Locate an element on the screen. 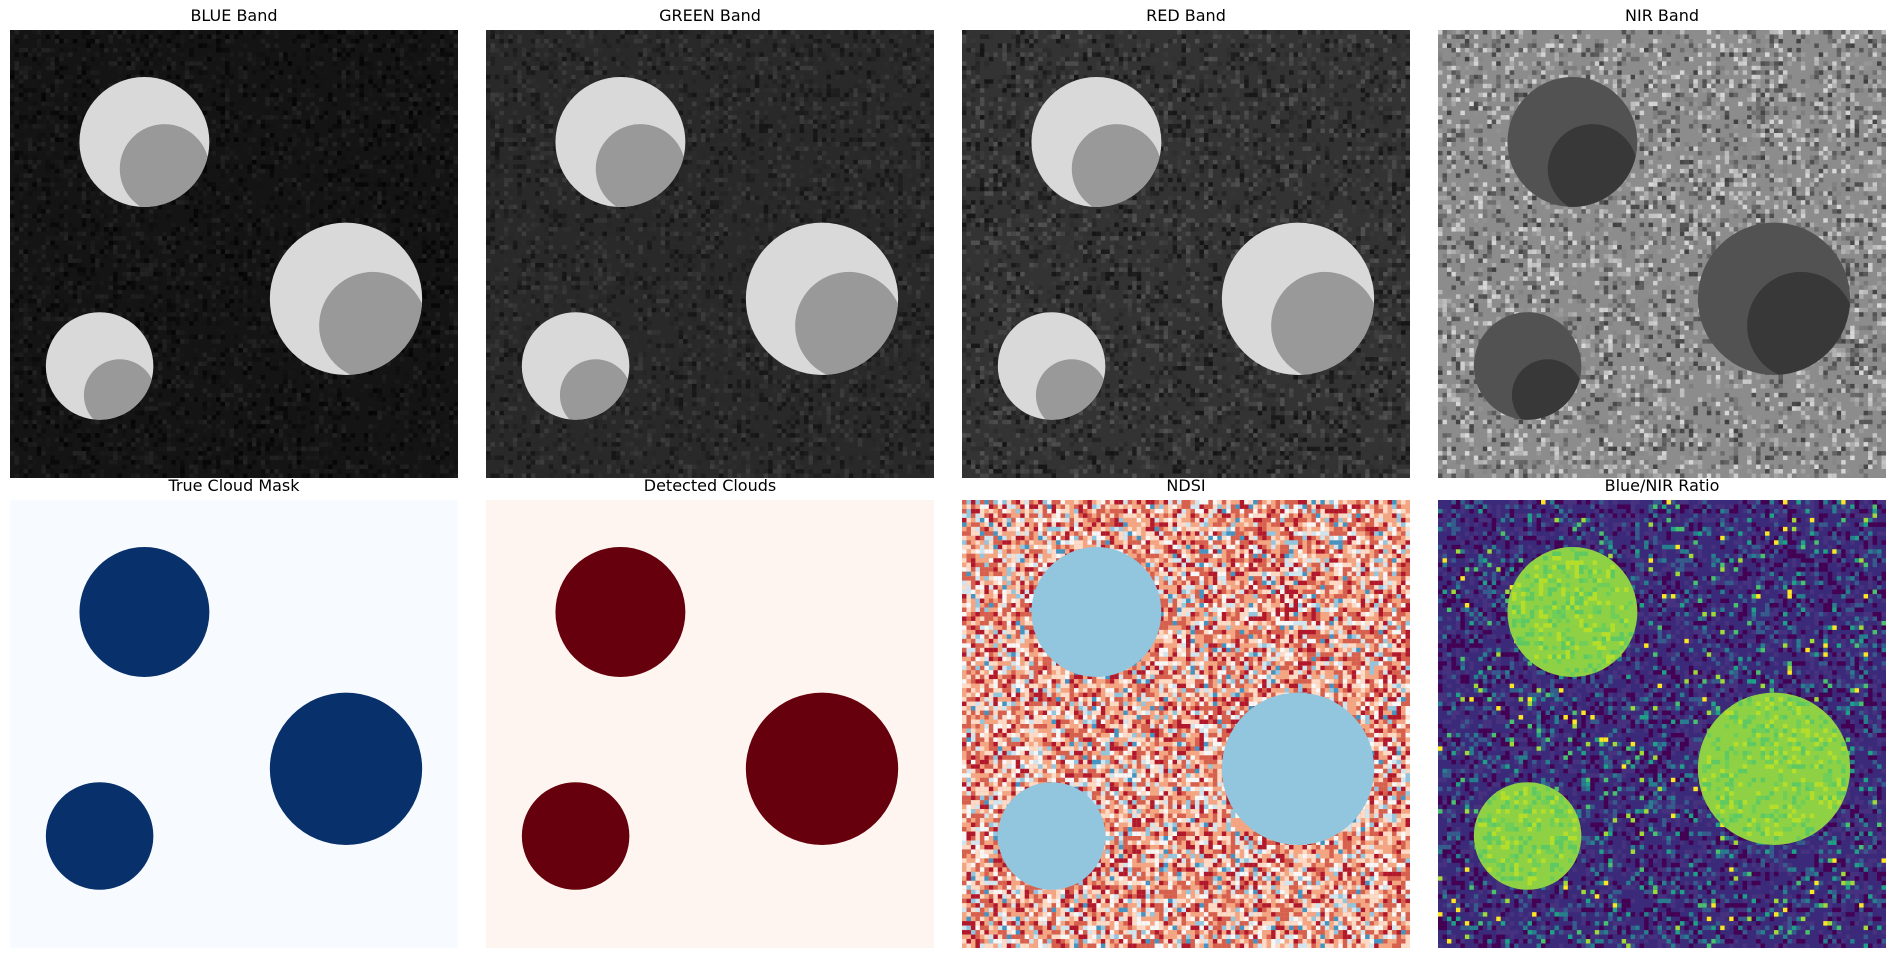  image-ndsi is located at coordinates (1186, 724).